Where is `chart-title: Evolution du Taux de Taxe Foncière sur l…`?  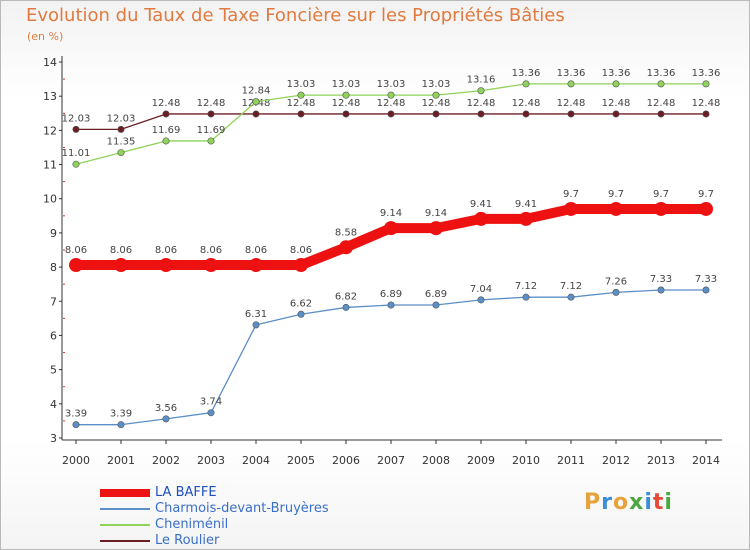
chart-title: Evolution du Taux de Taxe Foncière sur l… is located at coordinates (295, 15).